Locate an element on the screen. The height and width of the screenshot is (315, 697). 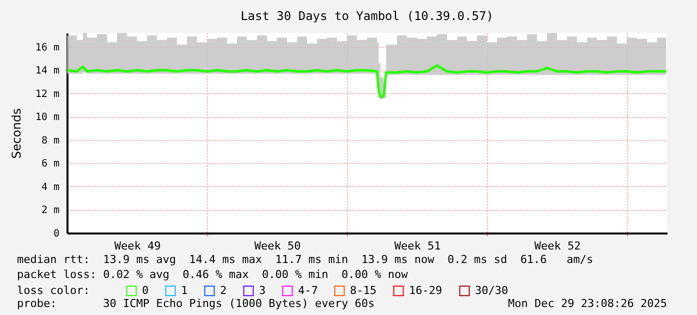
legend-label: 8-15 is located at coordinates (363, 290).